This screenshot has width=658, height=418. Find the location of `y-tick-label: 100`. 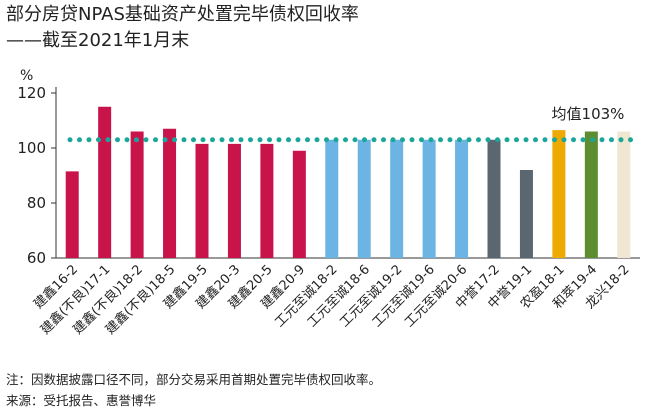

y-tick-label: 100 is located at coordinates (31, 148).